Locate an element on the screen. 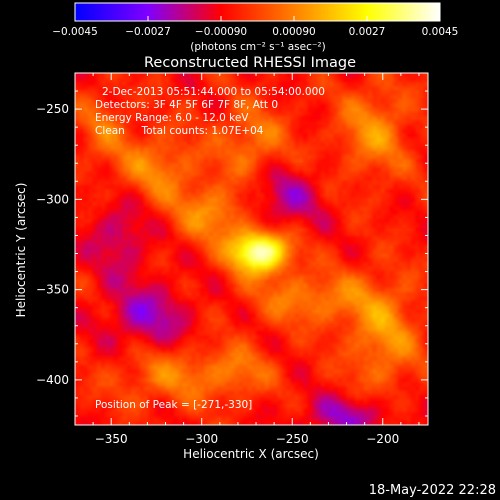 This screenshot has width=500, height=500. chart-title: Reconstructed RHESSI Image is located at coordinates (250, 63).